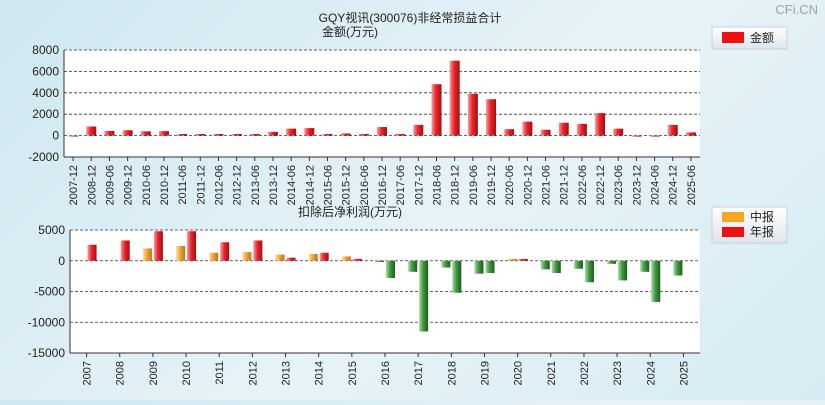 This screenshot has height=405, width=825. Describe the element at coordinates (88, 373) in the screenshot. I see `x-tick-label: 2007` at that location.